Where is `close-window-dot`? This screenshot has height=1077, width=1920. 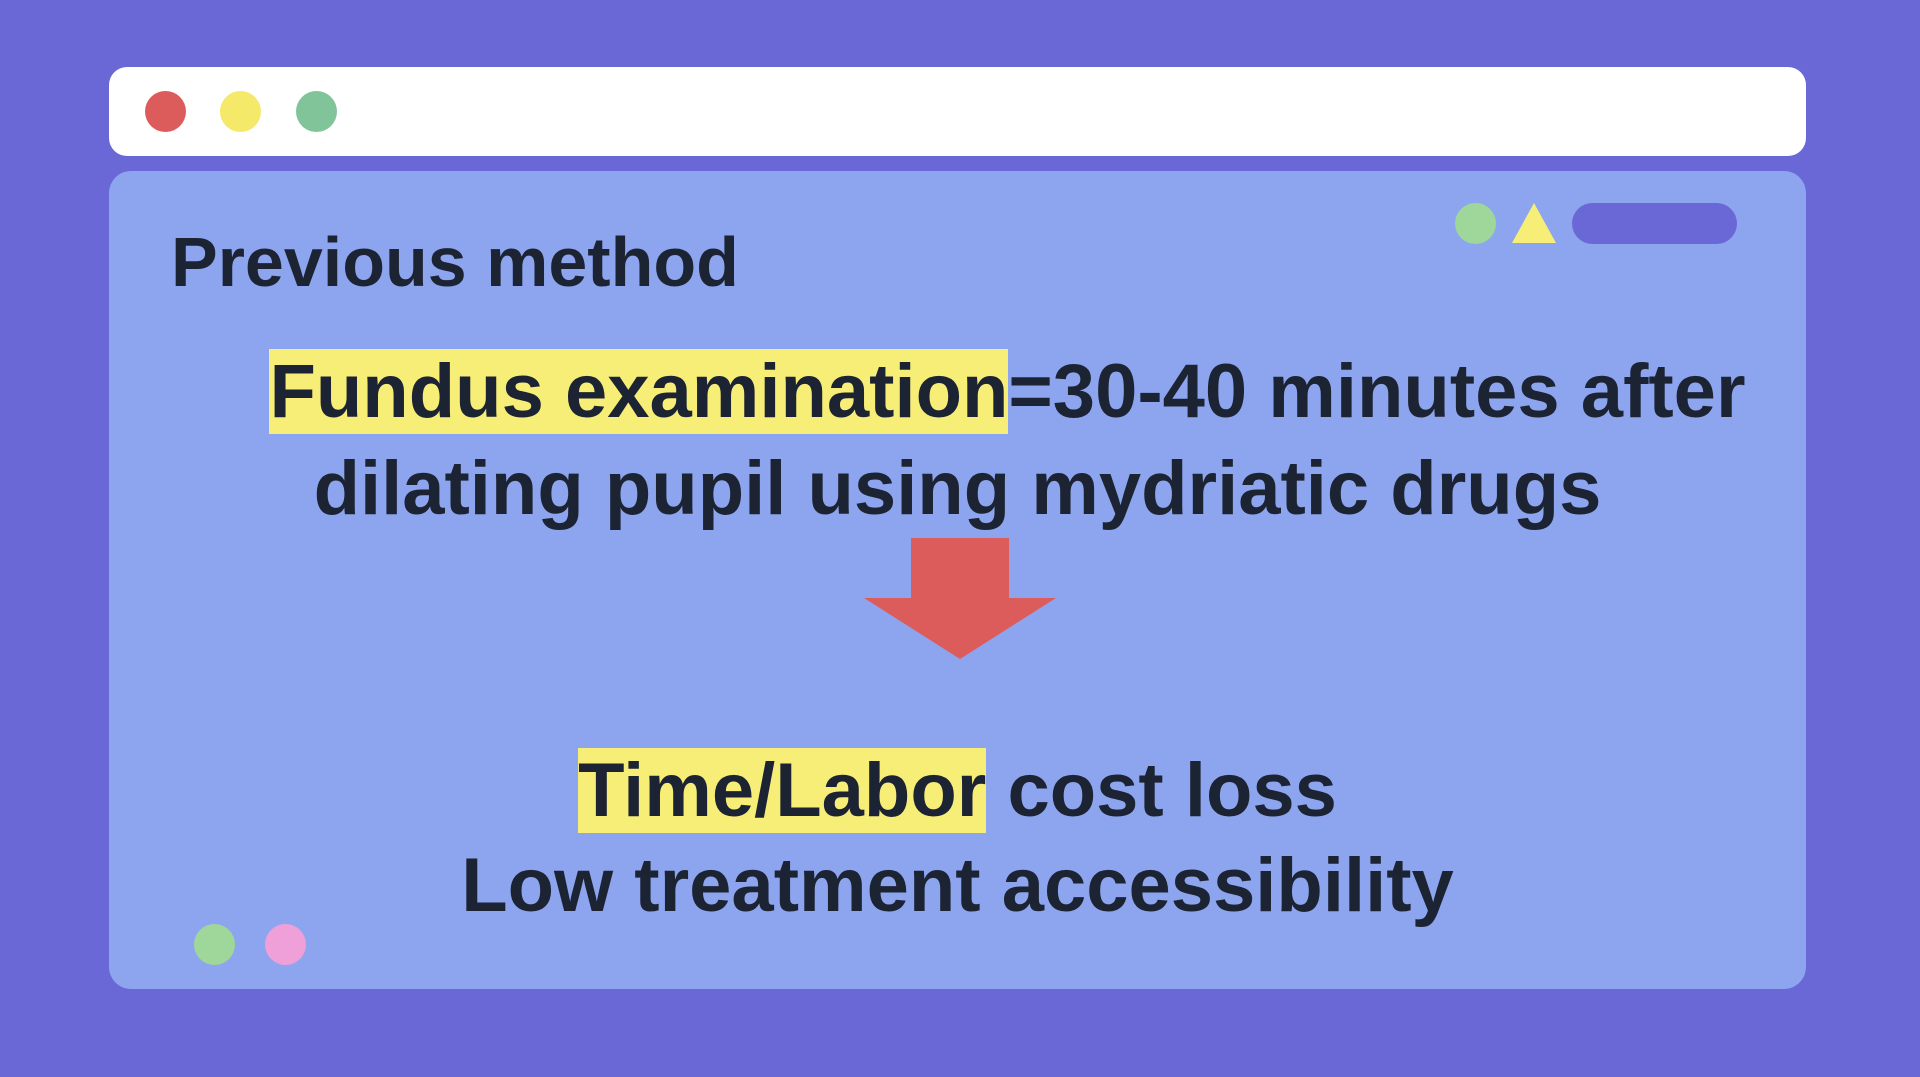 close-window-dot is located at coordinates (165, 111).